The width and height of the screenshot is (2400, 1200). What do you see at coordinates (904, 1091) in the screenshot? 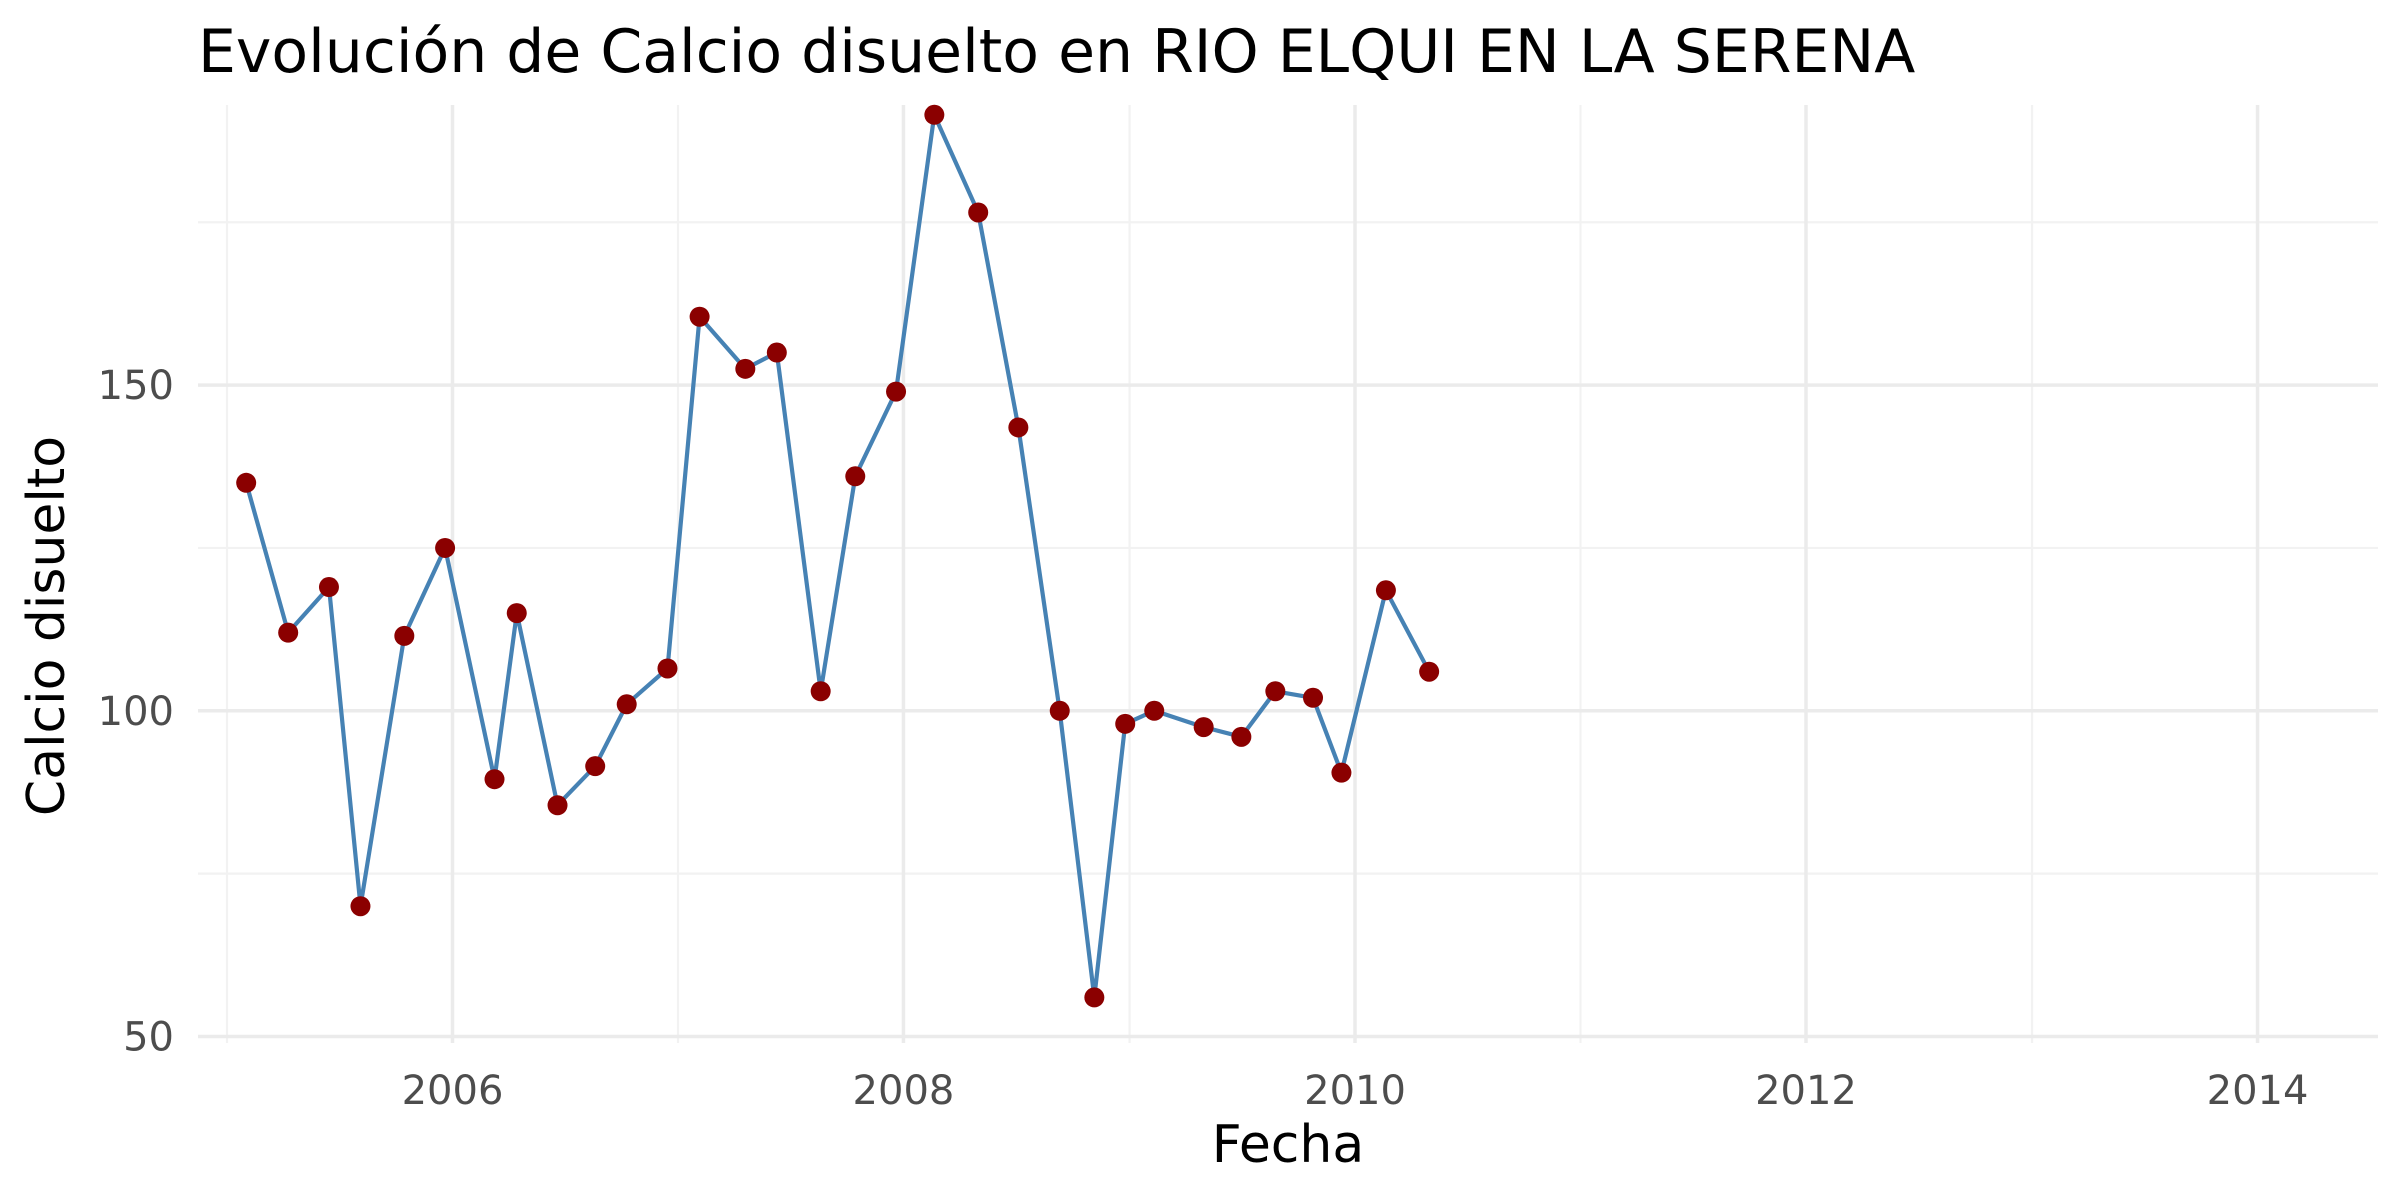
I see `x-tick-label: 2008` at bounding box center [904, 1091].